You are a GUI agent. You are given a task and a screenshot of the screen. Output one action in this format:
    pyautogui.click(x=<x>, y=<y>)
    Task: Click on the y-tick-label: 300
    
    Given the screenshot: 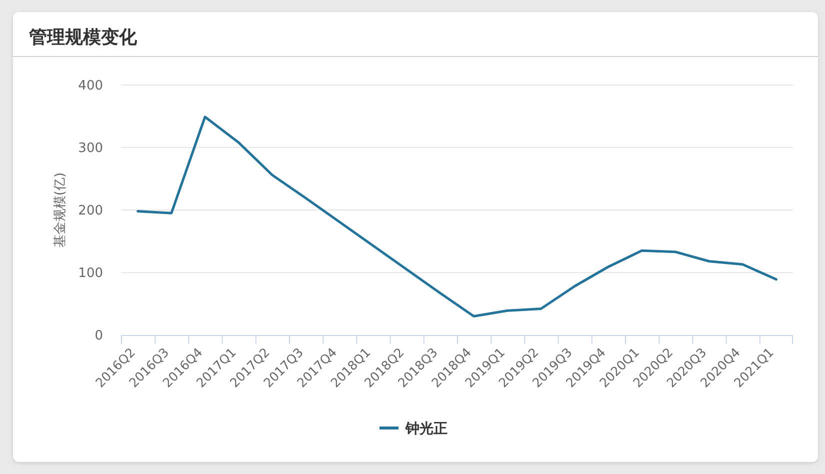 What is the action you would take?
    pyautogui.click(x=90, y=148)
    